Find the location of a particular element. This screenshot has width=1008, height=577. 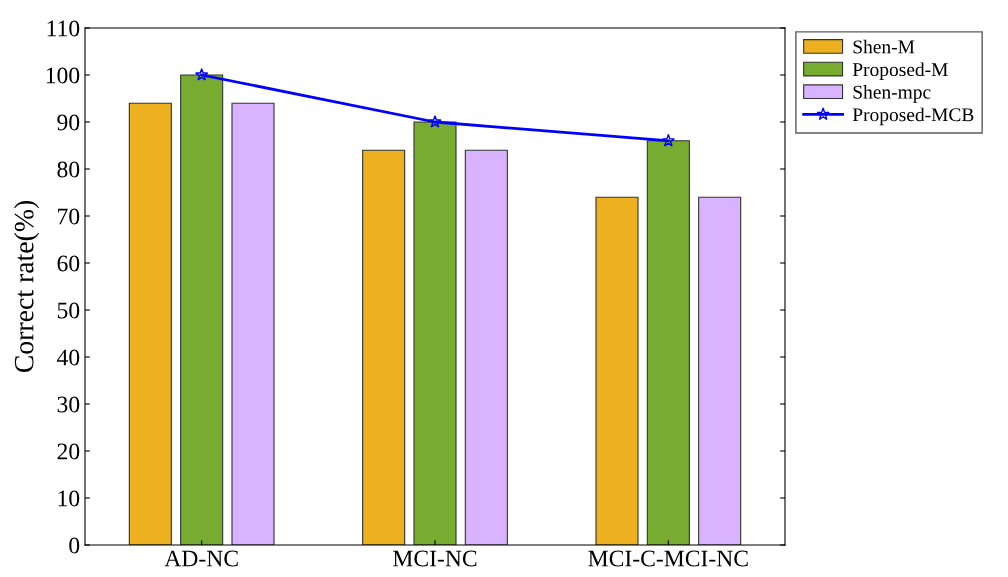

x-tick-label: MCI-C-MCI-NC is located at coordinates (668, 558).